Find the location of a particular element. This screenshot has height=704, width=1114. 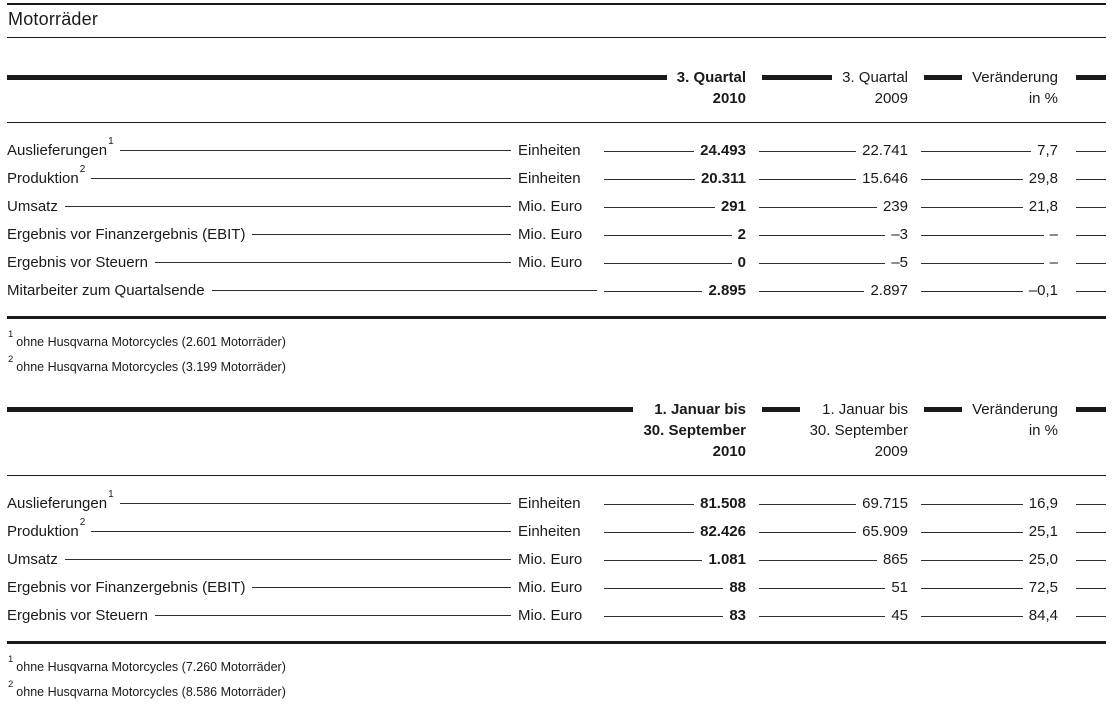

row-label: Umsatz is located at coordinates (32, 559).